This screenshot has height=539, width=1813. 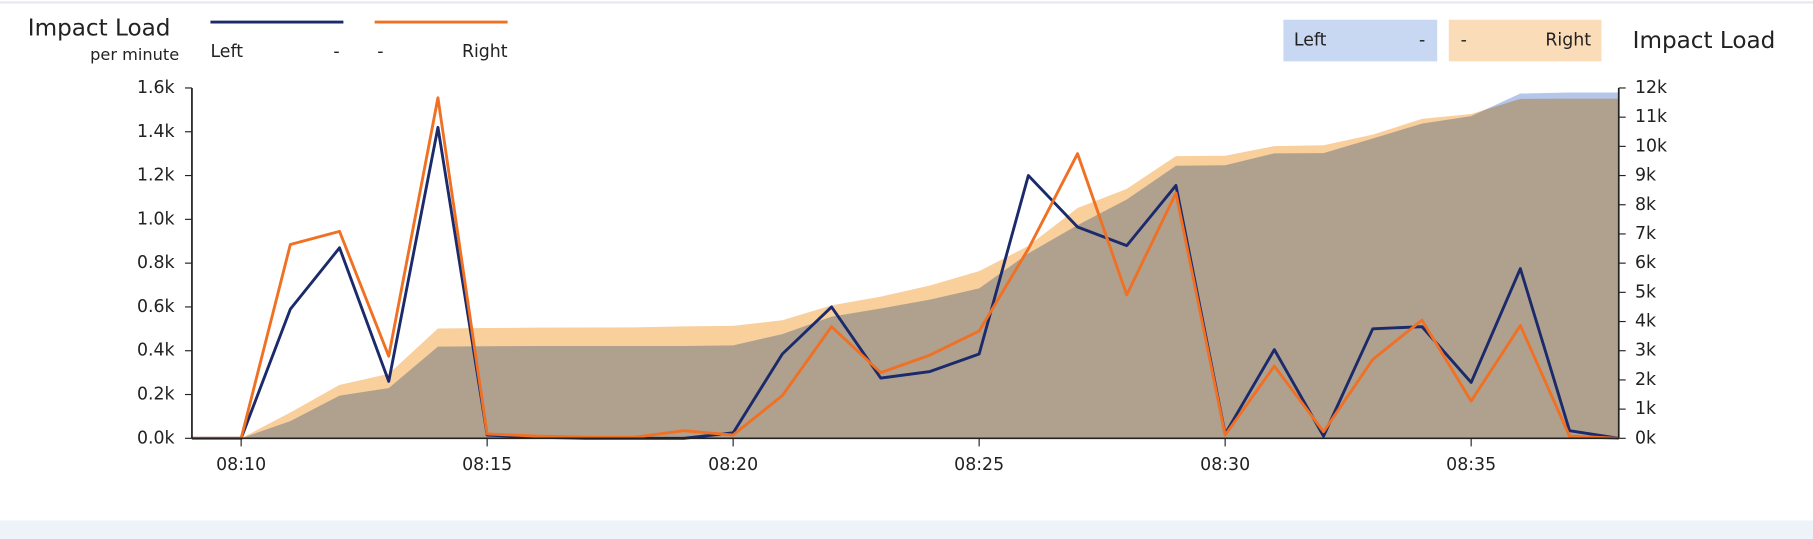 I want to click on x-tick-label: 08:25, so click(x=979, y=465).